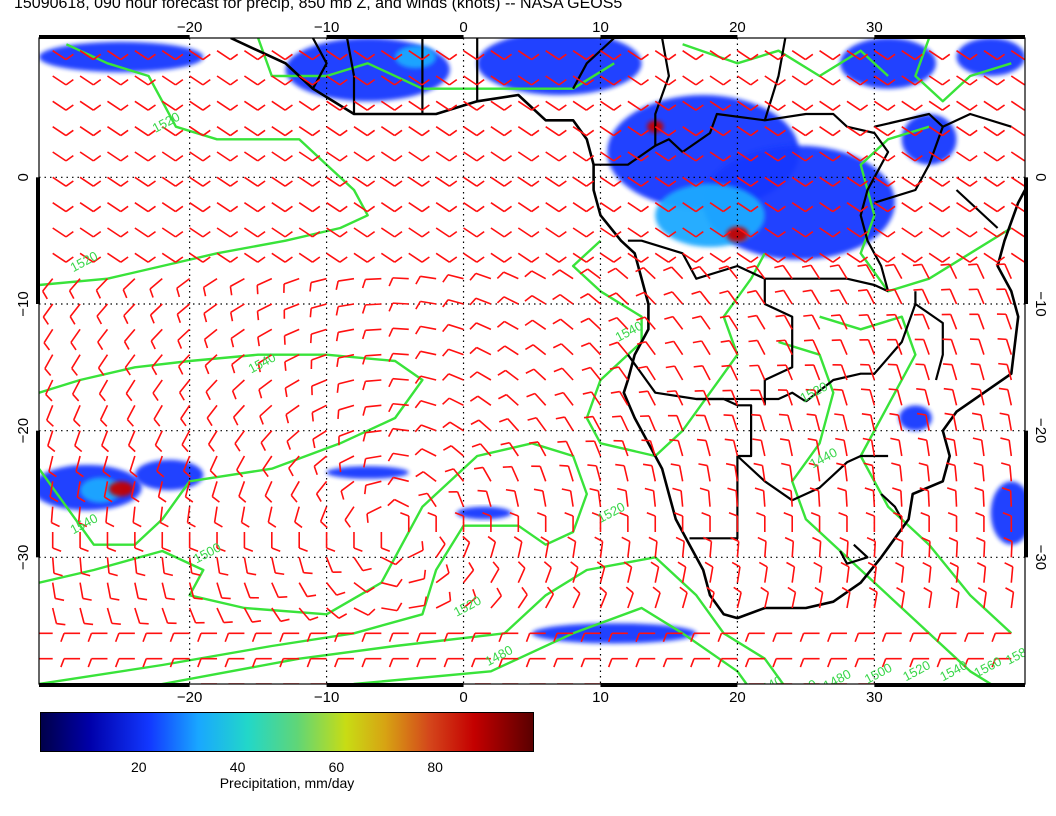 The height and width of the screenshot is (816, 1056). I want to click on precip-area, so click(121, 489).